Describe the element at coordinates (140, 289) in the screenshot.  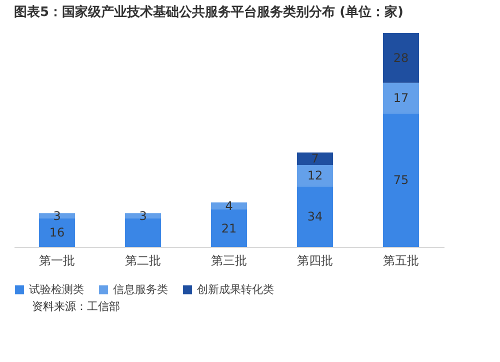
I see `legend-label: 信息服务类` at that location.